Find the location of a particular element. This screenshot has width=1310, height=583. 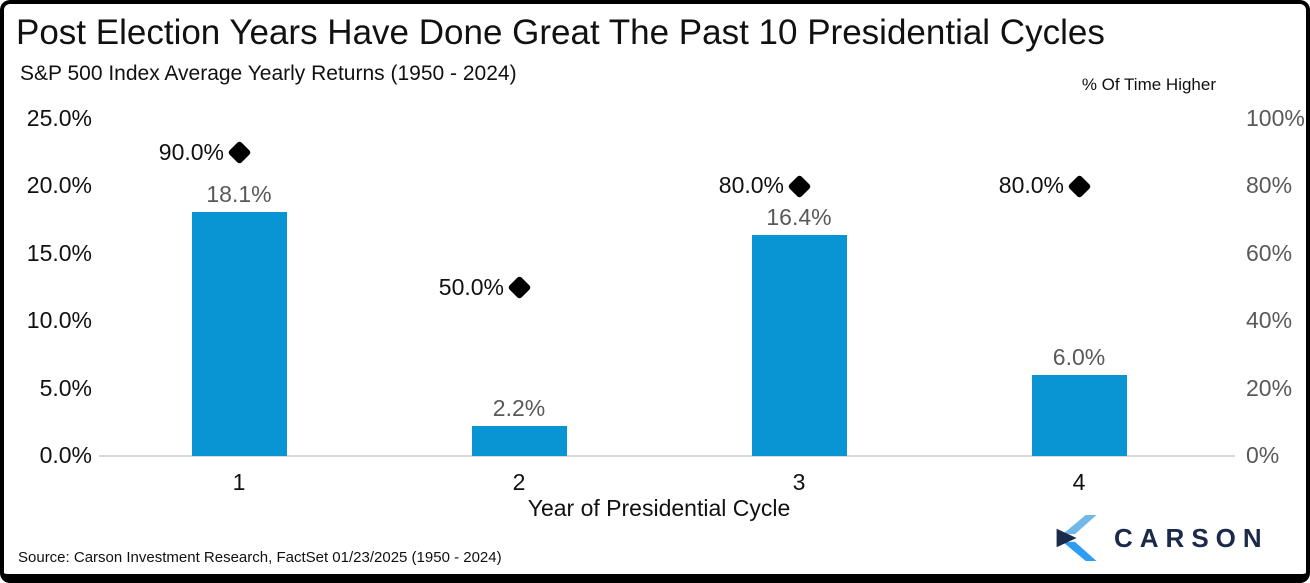

x-axis-tick: 2 is located at coordinates (519, 482).